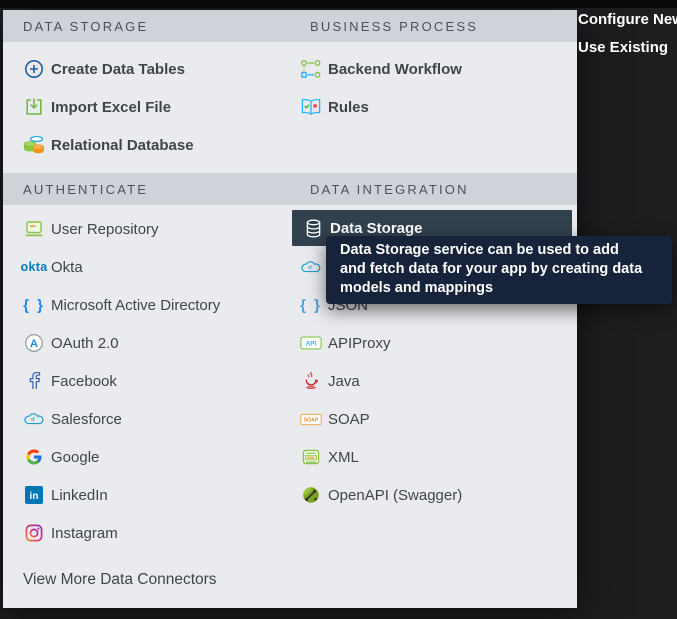 This screenshot has height=619, width=677. I want to click on menu-item-relational-database: Relational Database, so click(146, 145).